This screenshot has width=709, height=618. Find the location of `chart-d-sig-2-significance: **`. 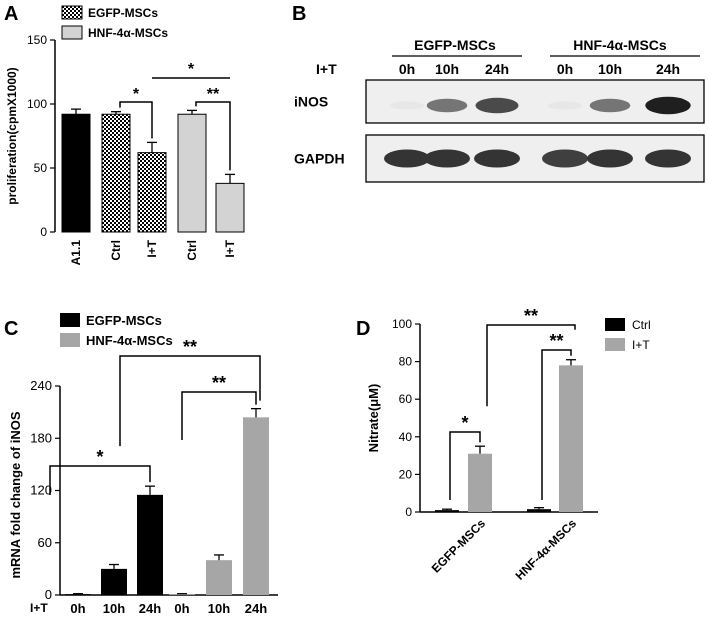

chart-d-sig-2-significance: ** is located at coordinates (531, 316).